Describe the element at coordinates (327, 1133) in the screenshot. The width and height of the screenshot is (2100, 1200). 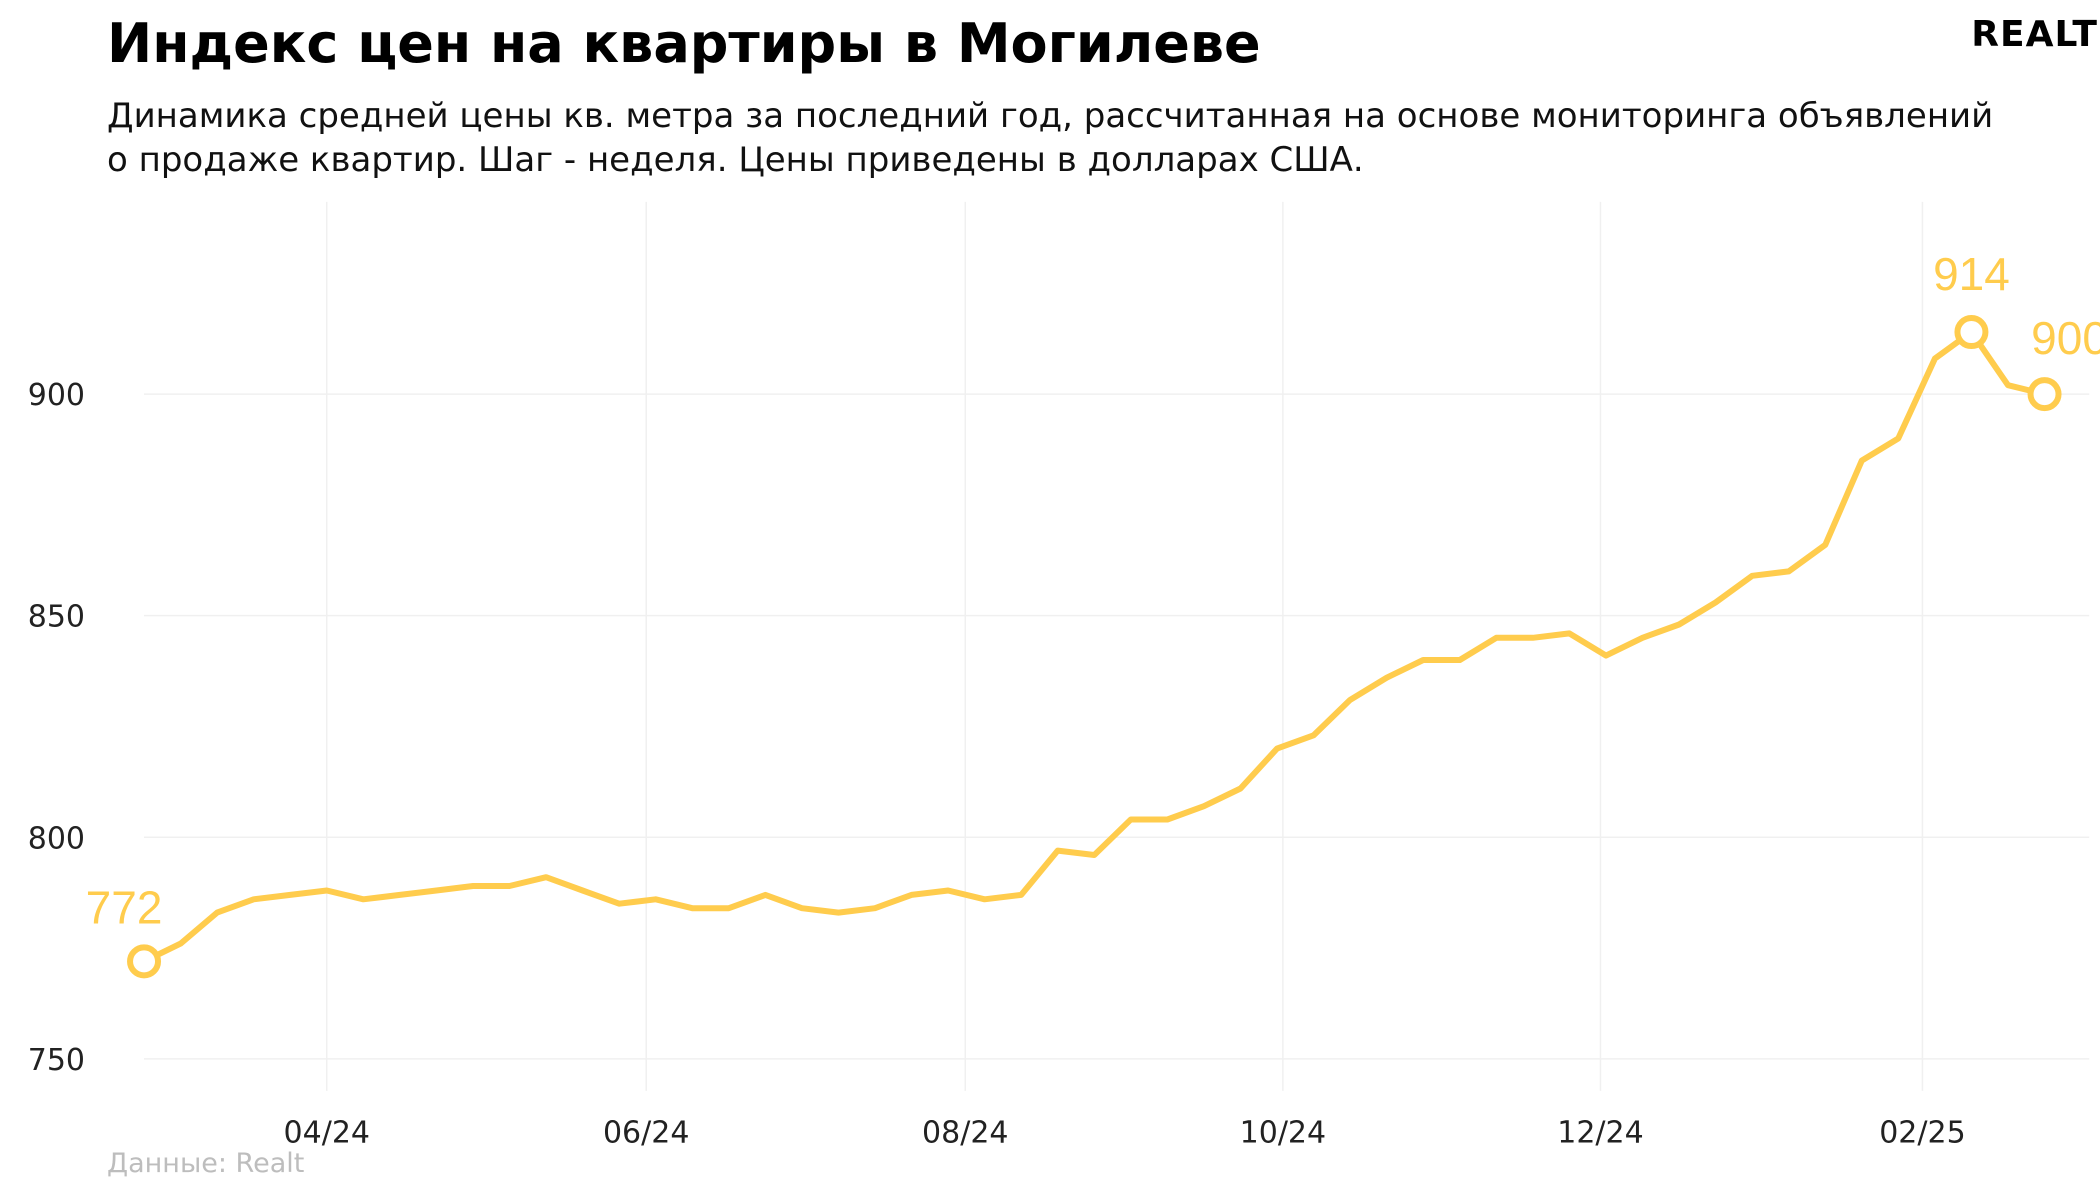
I see `x-tick-label: 04/24` at that location.